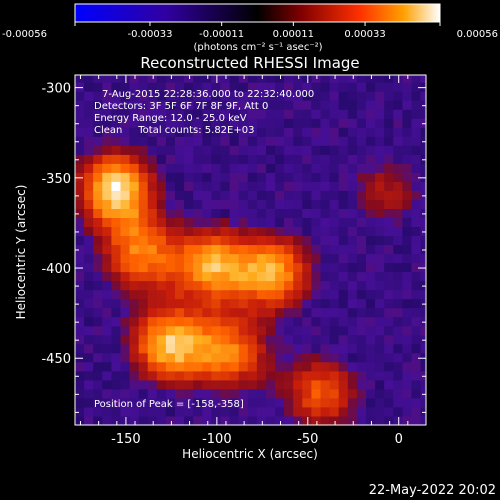 This screenshot has width=500, height=500. Describe the element at coordinates (257, 47) in the screenshot. I see `colorbar-units-label: (photons cm⁻² s⁻¹ asec⁻²)` at that location.